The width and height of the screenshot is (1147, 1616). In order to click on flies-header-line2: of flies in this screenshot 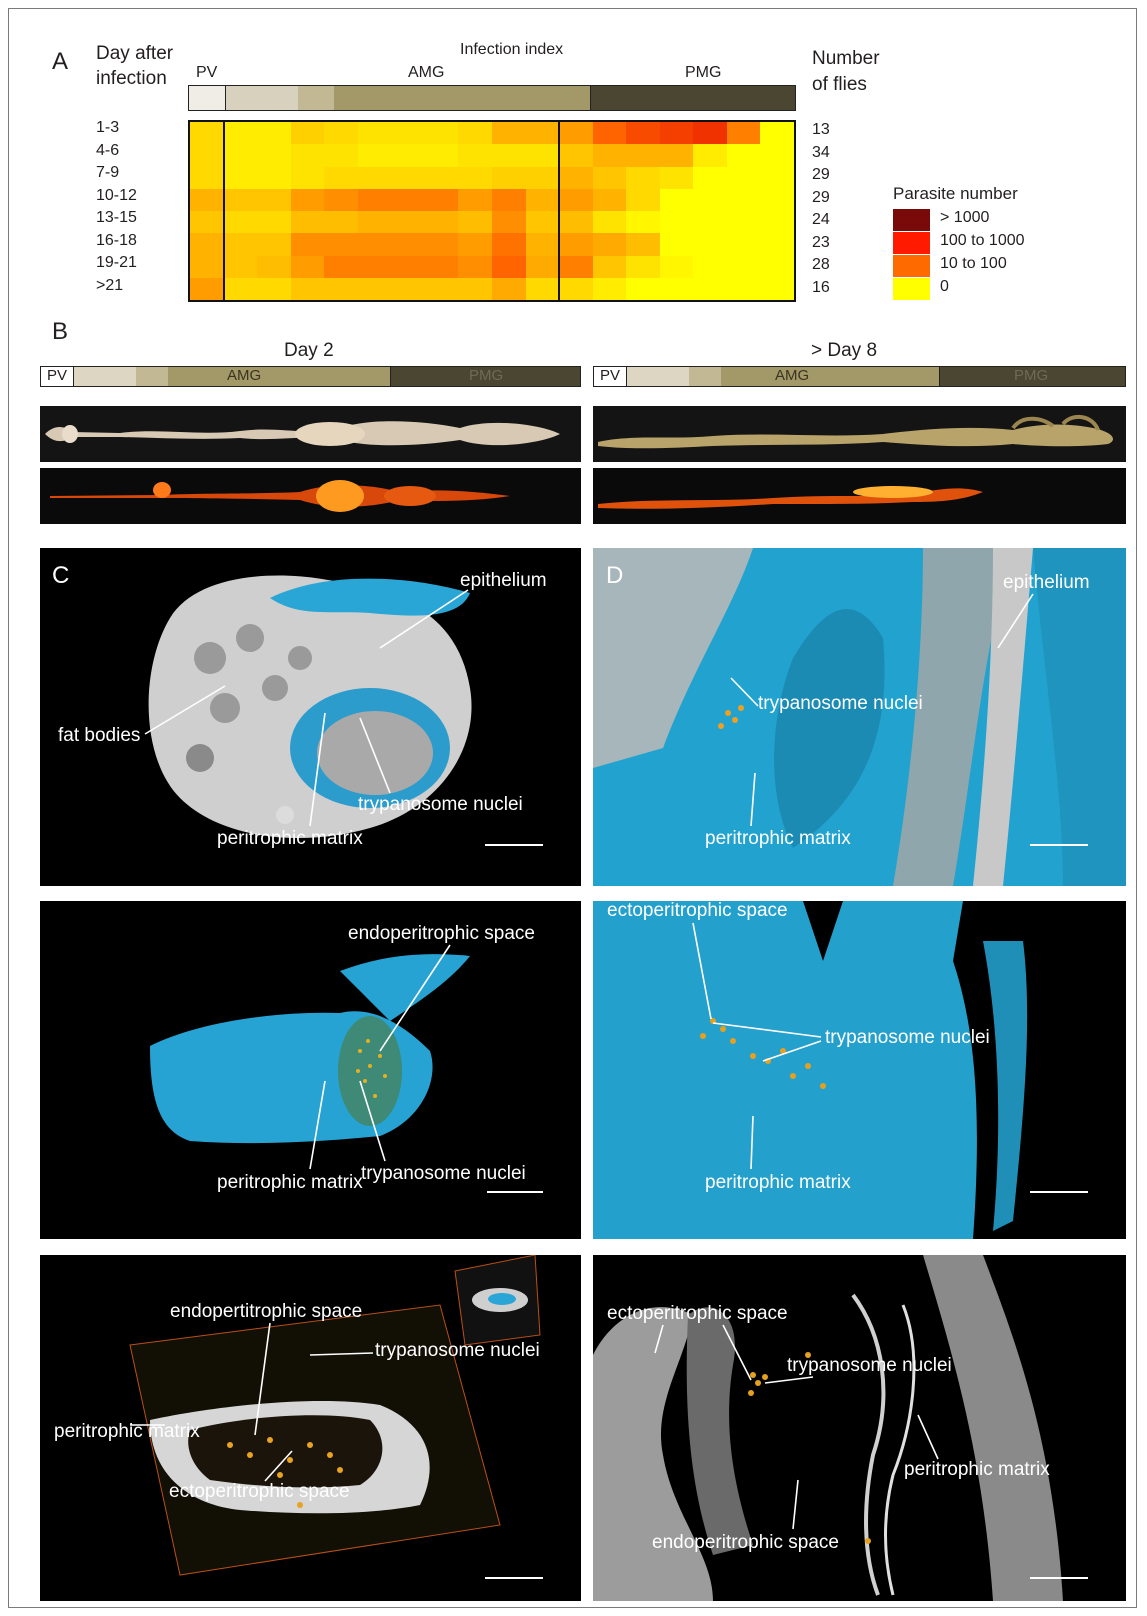, I will do `click(839, 85)`.